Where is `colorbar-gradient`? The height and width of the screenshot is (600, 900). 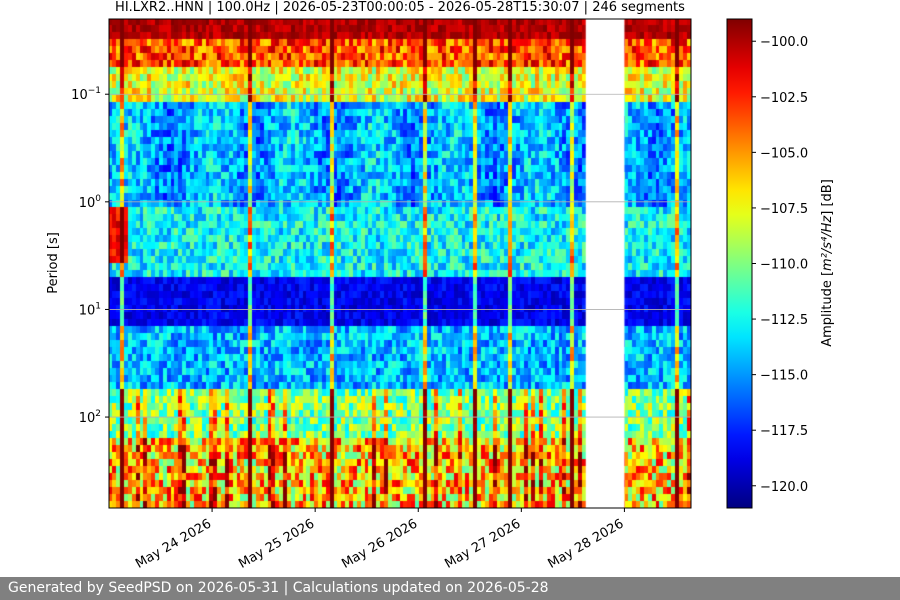
colorbar-gradient is located at coordinates (739, 263).